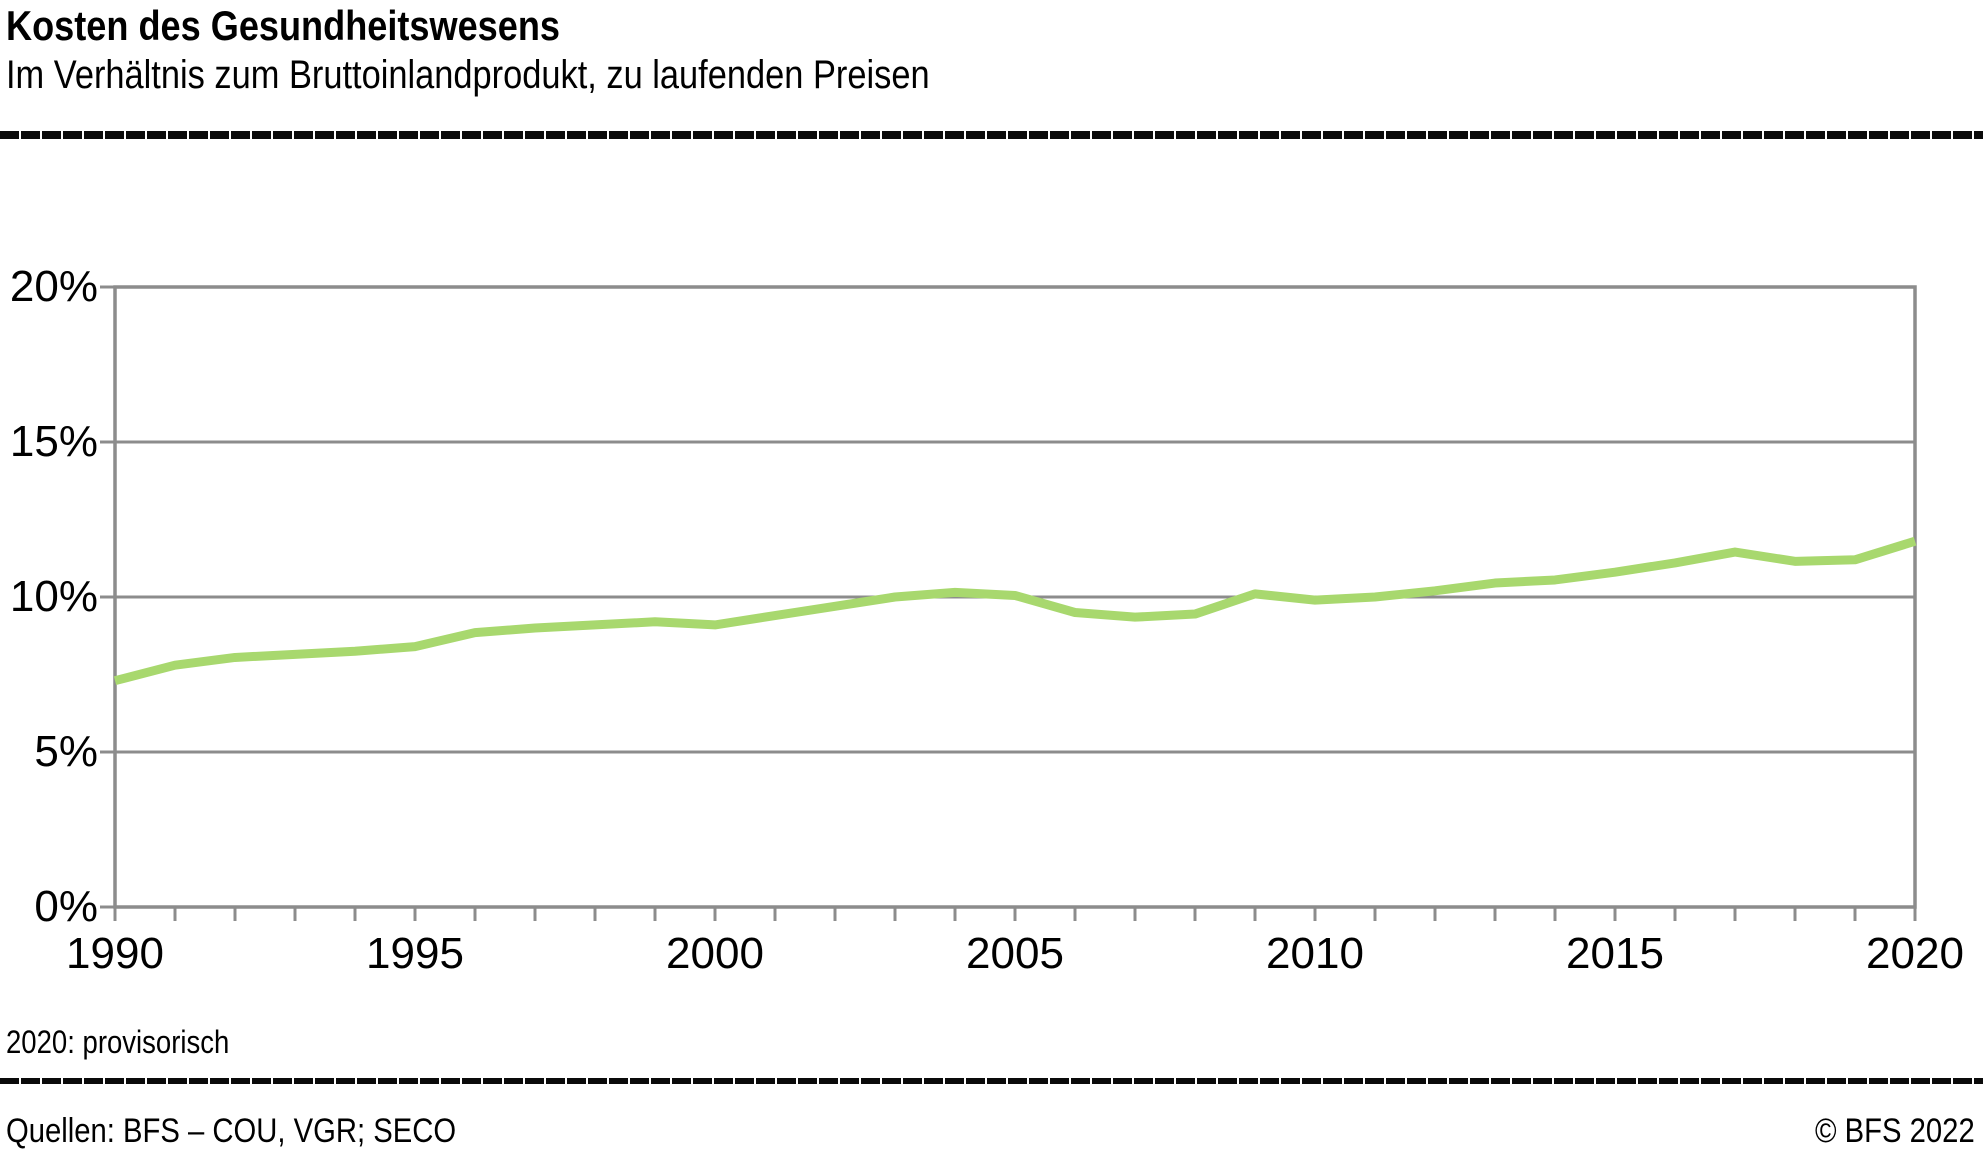 This screenshot has height=1161, width=1983. What do you see at coordinates (415, 953) in the screenshot?
I see `x-axis-label: 1995` at bounding box center [415, 953].